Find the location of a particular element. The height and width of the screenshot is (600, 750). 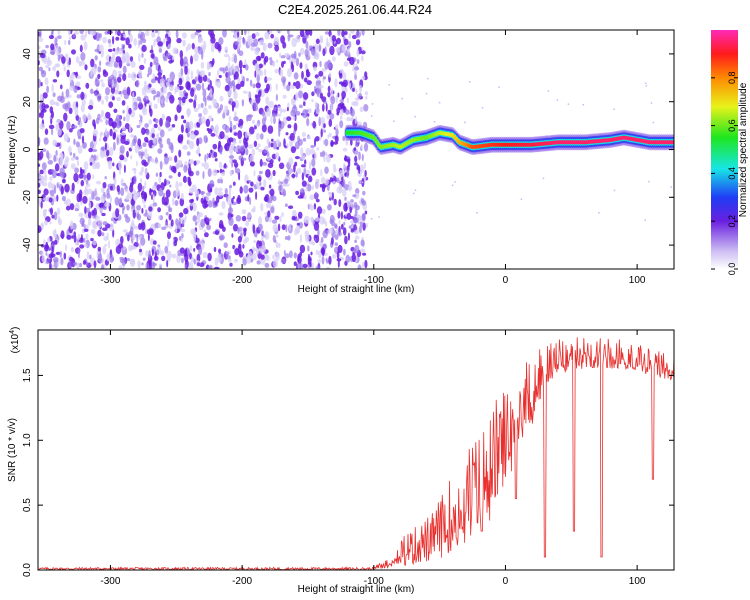

figure-title: C2E4.2025.261.06.44.R24 is located at coordinates (355, 9).